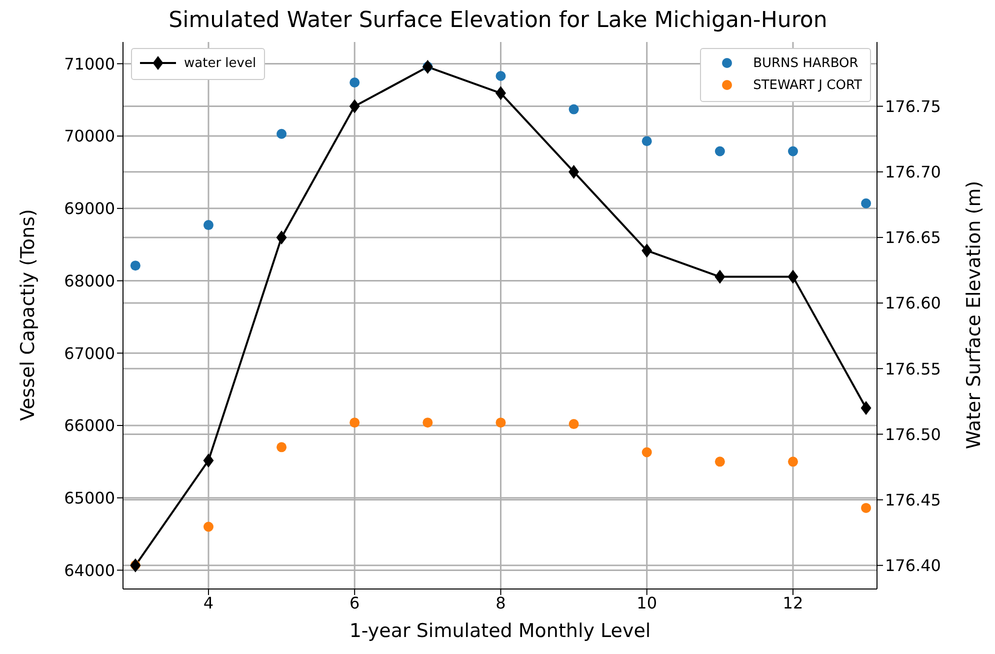  I want to click on x-tick-label: 8, so click(501, 602).